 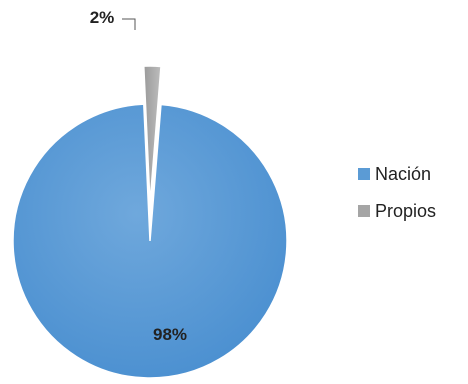 I want to click on data-label-nacion: 98%, so click(x=170, y=334).